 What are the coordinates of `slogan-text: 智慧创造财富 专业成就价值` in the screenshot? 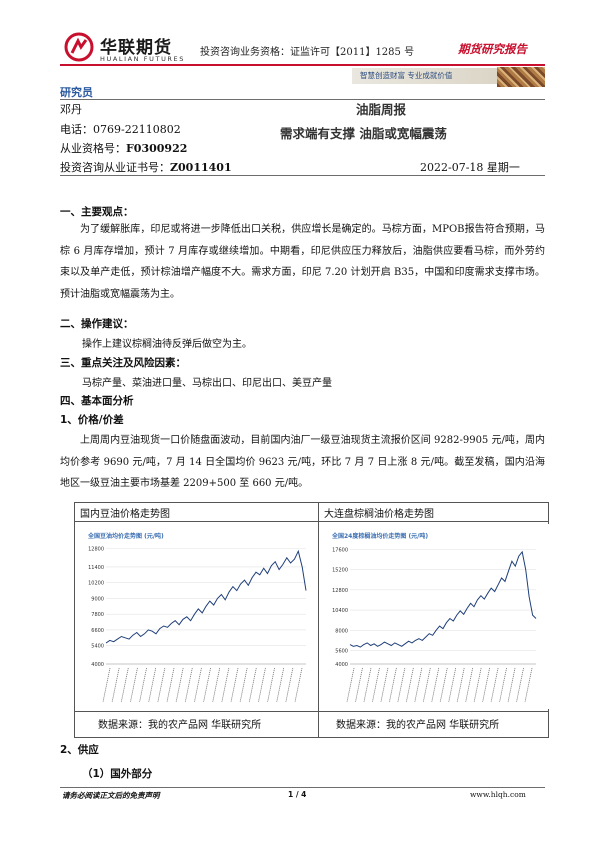 It's located at (406, 75).